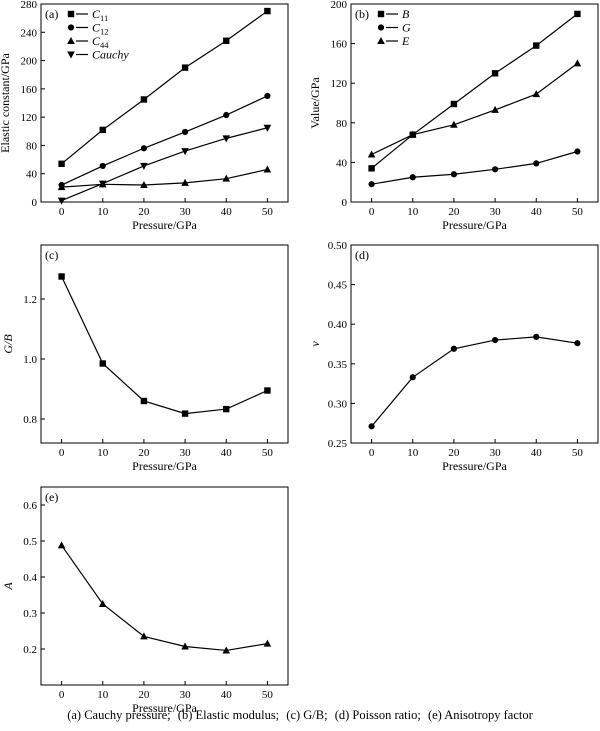  What do you see at coordinates (30, 650) in the screenshot?
I see `y-tick-label: 0.2` at bounding box center [30, 650].